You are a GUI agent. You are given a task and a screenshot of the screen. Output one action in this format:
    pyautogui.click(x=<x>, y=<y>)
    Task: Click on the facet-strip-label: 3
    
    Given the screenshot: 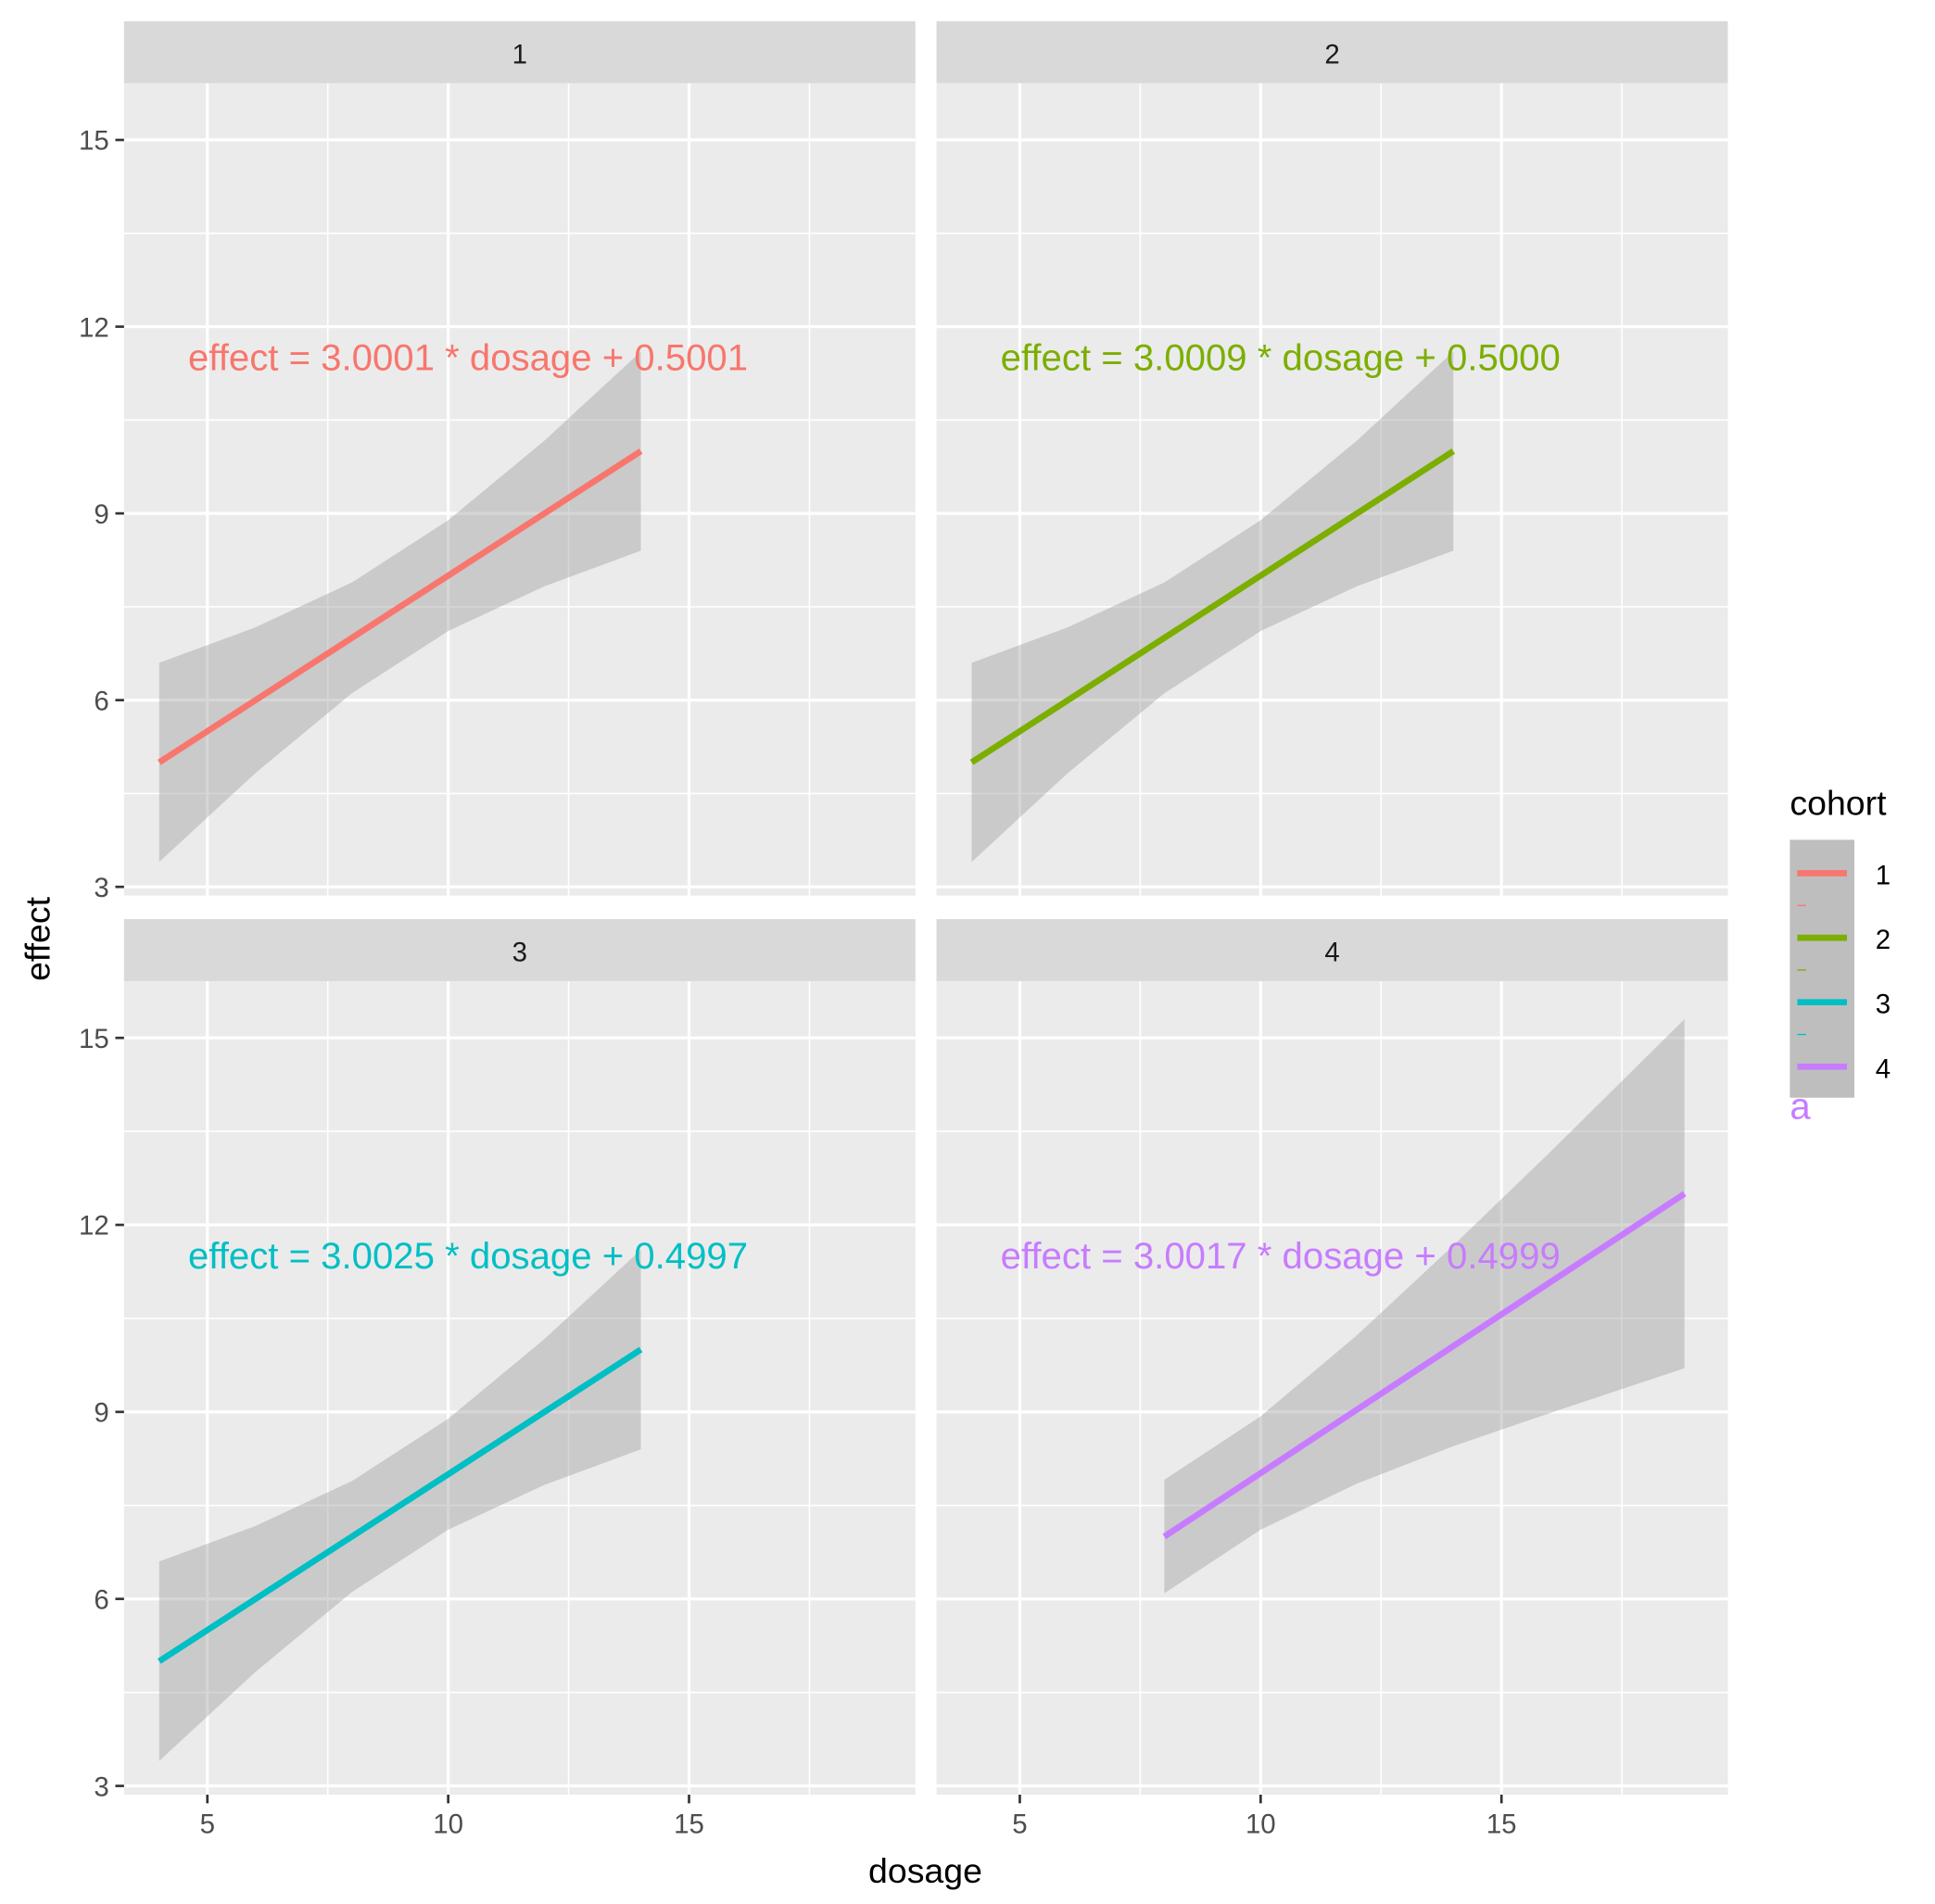 What is the action you would take?
    pyautogui.click(x=519, y=953)
    